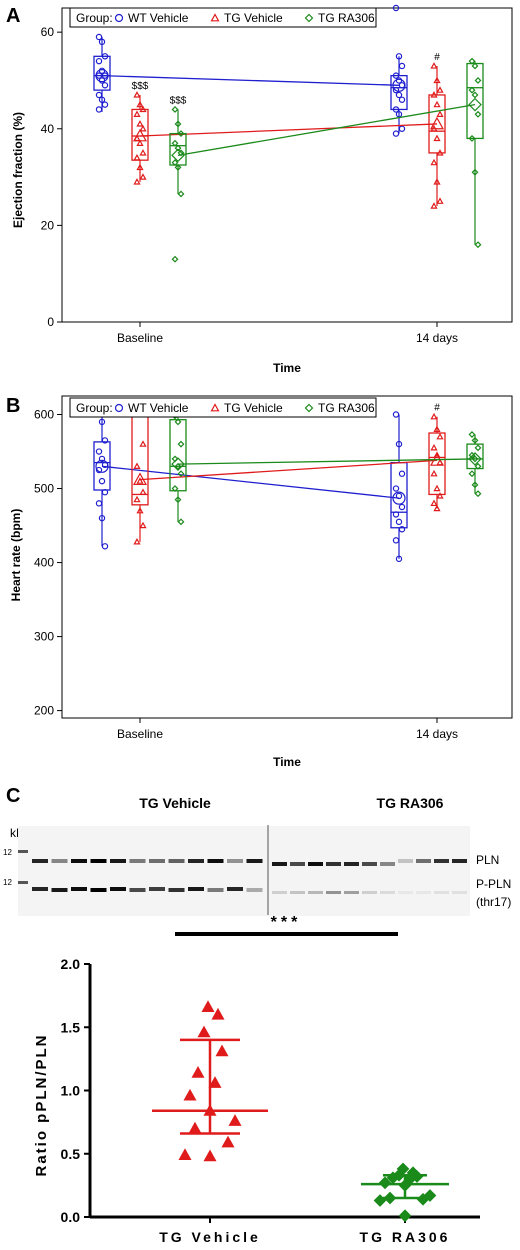 The width and height of the screenshot is (520, 1250). I want to click on panel-a-y-label: Ejection fraction (%), so click(18, 170).